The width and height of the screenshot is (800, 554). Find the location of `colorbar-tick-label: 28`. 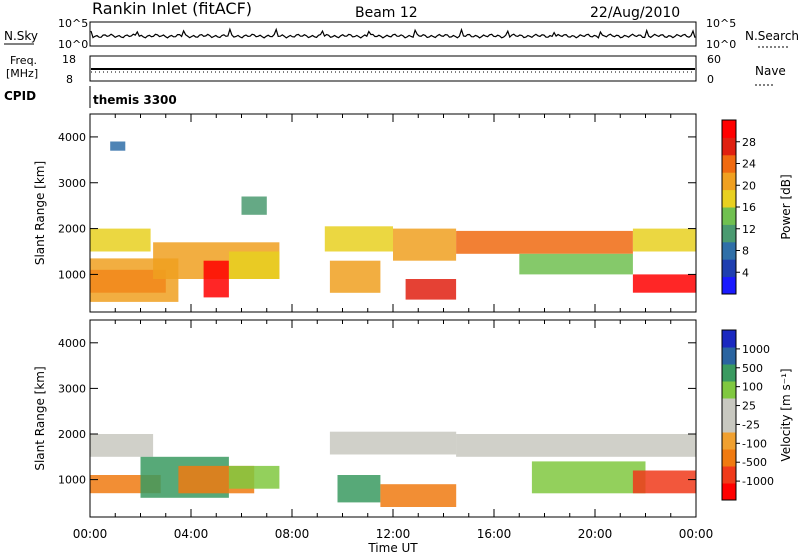

colorbar-tick-label: 28 is located at coordinates (749, 142).